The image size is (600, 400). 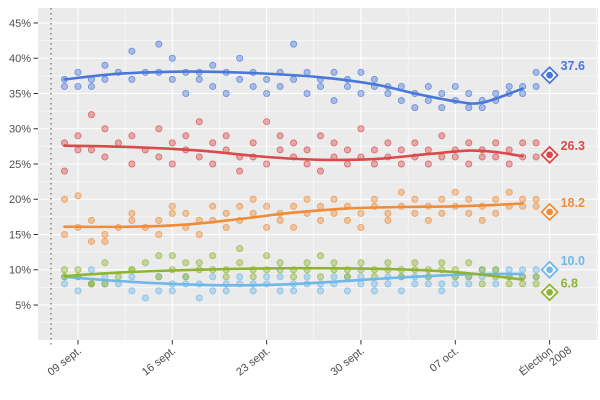 I want to click on election-marker-orange, so click(x=549, y=212).